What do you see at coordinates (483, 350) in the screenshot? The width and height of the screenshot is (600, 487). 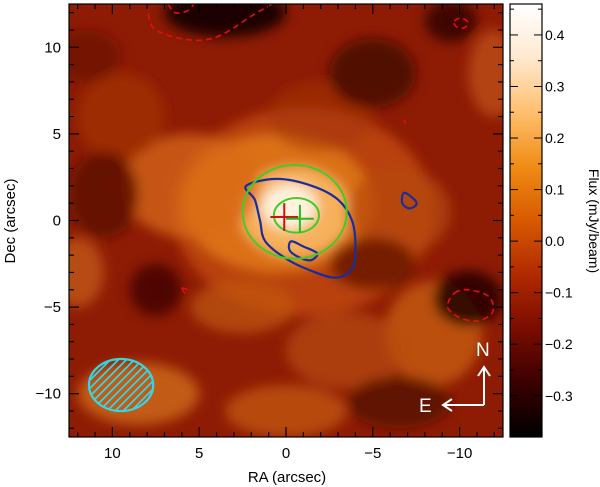 I see `compass-north-label: N` at bounding box center [483, 350].